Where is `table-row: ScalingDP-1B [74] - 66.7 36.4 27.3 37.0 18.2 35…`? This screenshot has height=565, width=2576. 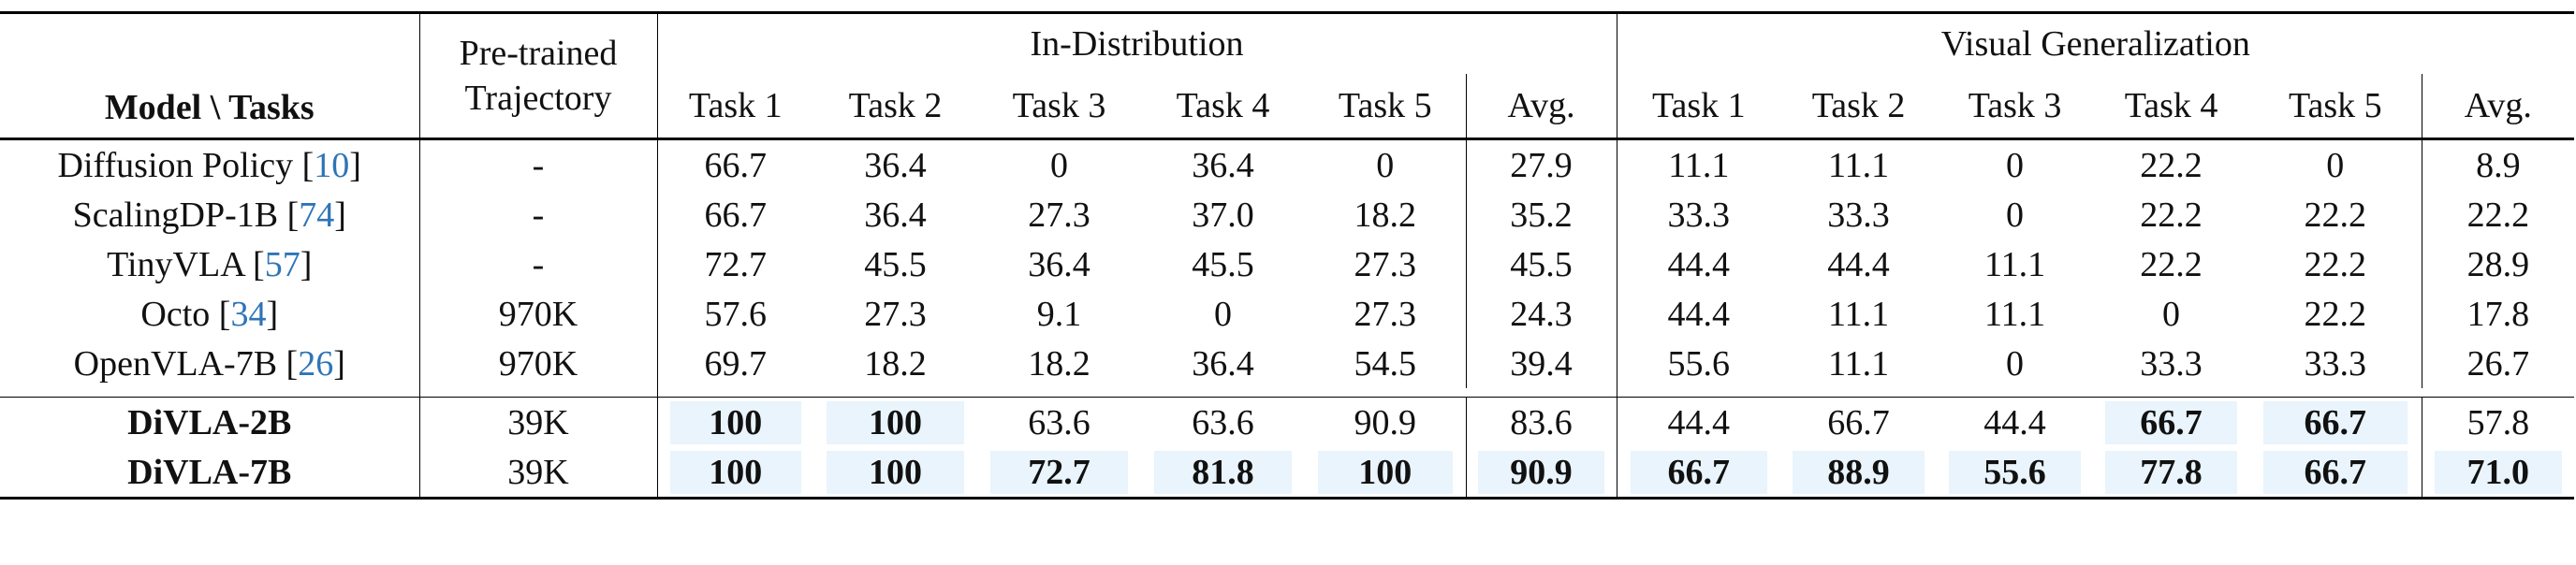
table-row: ScalingDP-1B [74] - 66.7 36.4 27.3 37.0 18.2 35… is located at coordinates (1287, 214).